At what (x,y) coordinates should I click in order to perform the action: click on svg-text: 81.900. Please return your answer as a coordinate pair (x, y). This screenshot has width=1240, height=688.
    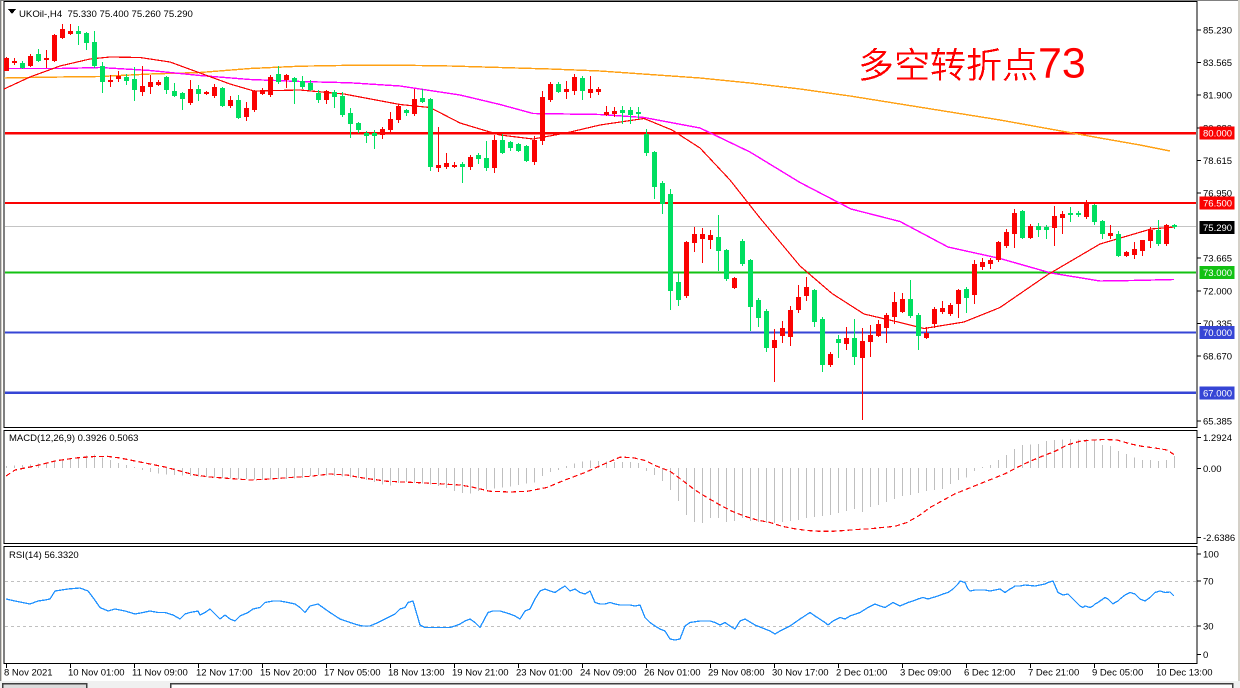
    Looking at the image, I should click on (1217, 96).